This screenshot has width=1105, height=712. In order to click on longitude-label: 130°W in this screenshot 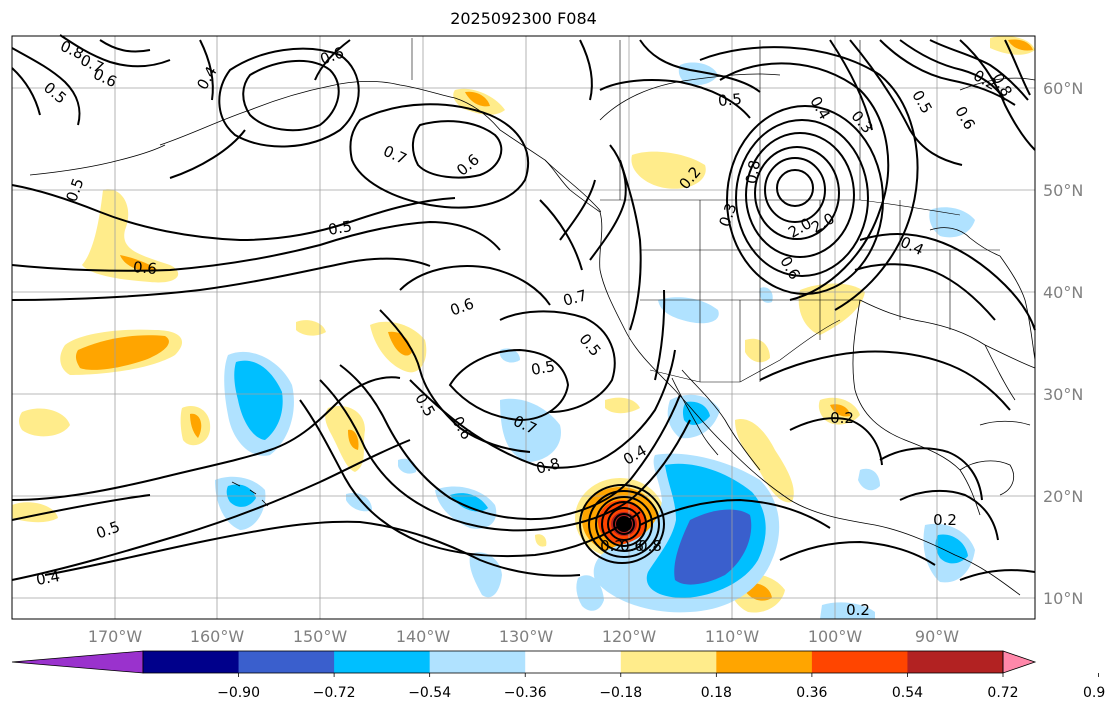, I will do `click(526, 636)`.